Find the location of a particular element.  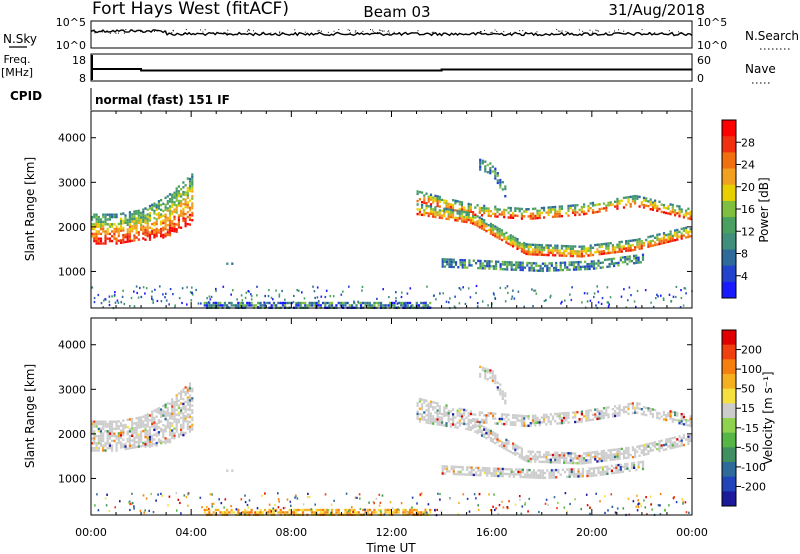

colorbar-tick-label: 20 is located at coordinates (748, 187).